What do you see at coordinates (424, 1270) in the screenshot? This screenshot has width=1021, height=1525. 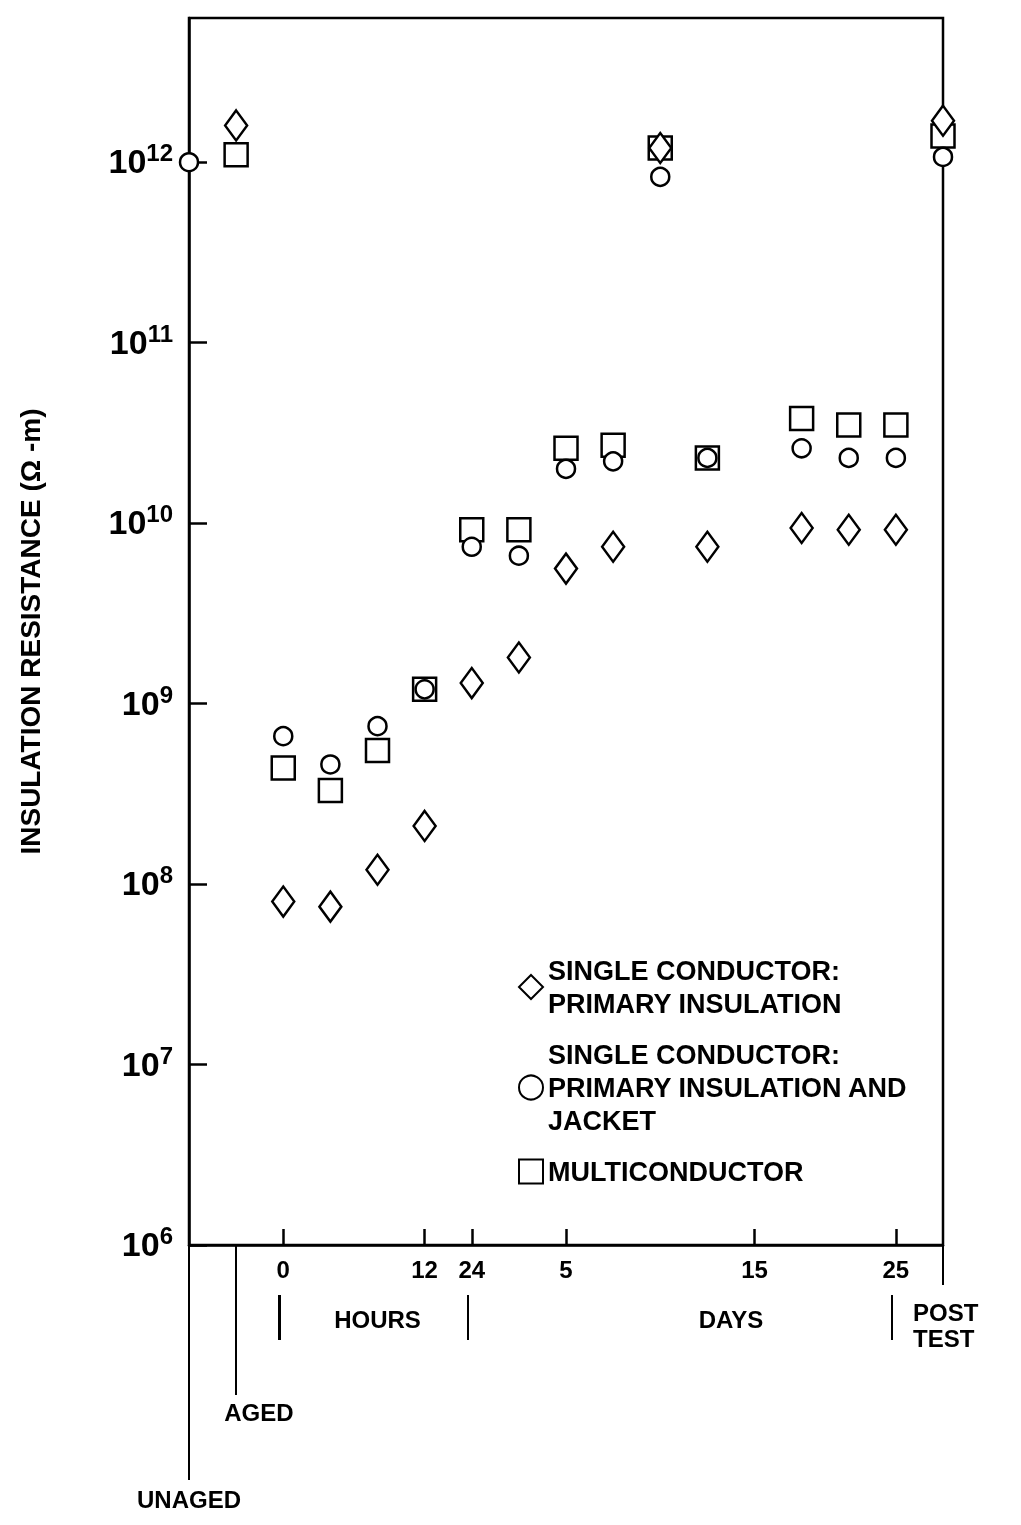 I see `x-tick-label: 12` at bounding box center [424, 1270].